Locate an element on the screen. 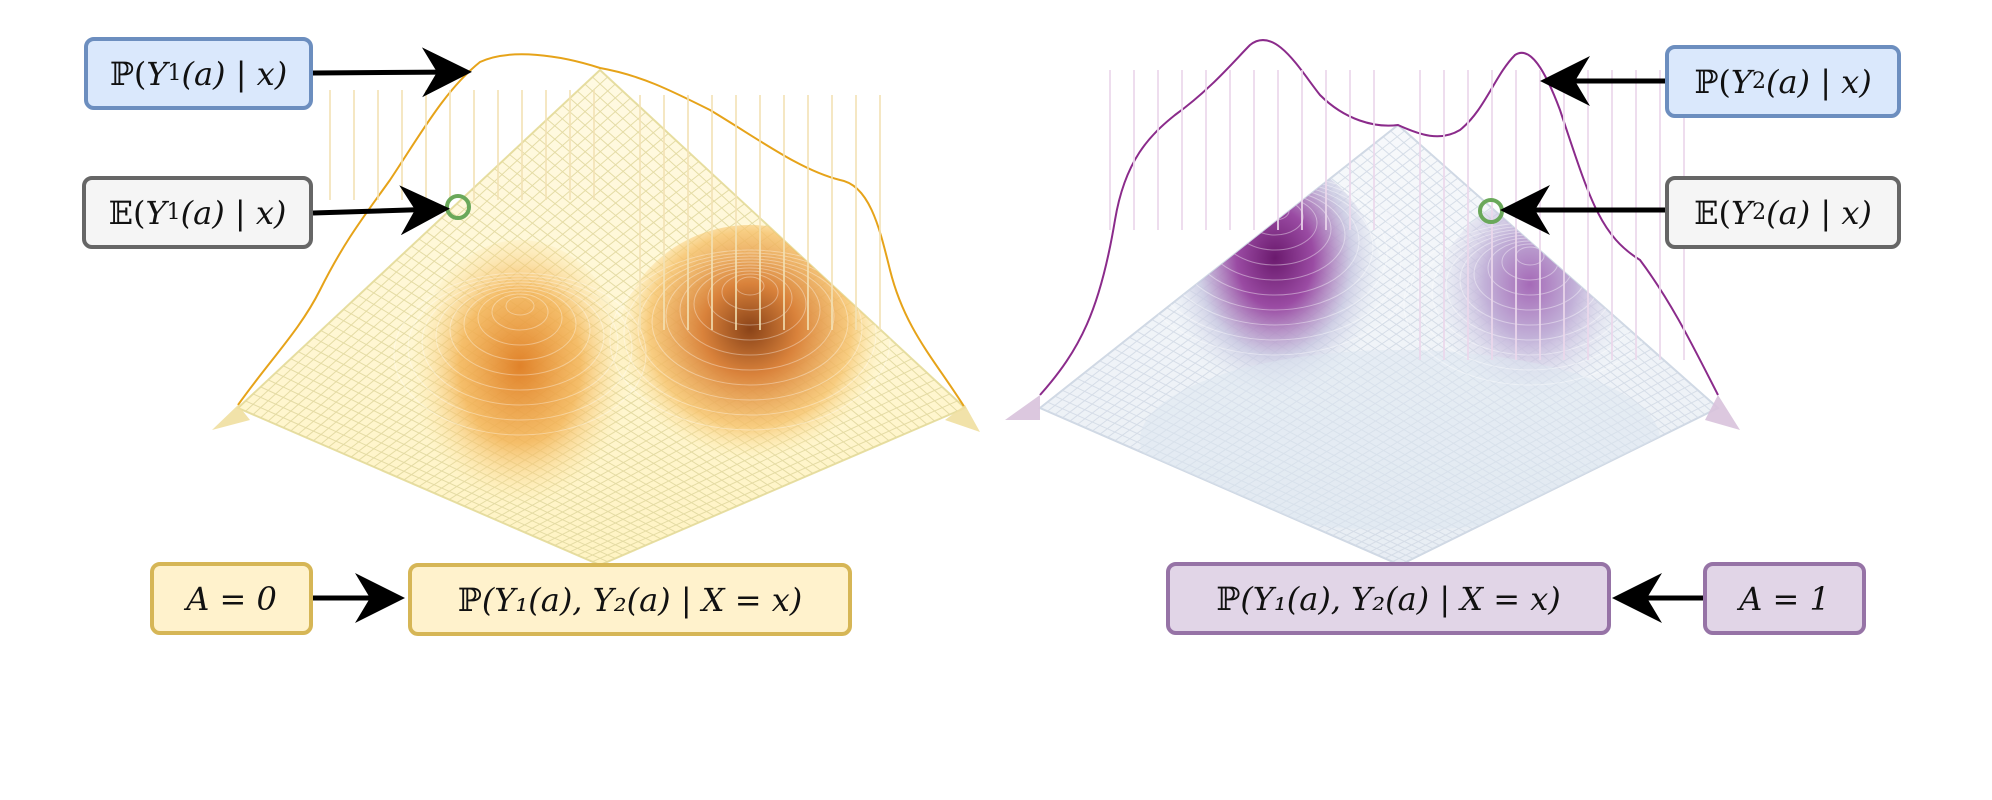 The image size is (1992, 800). label-joint-left: ℙ (Y₁(a), Y₂(a) | X = x) is located at coordinates (630, 599).